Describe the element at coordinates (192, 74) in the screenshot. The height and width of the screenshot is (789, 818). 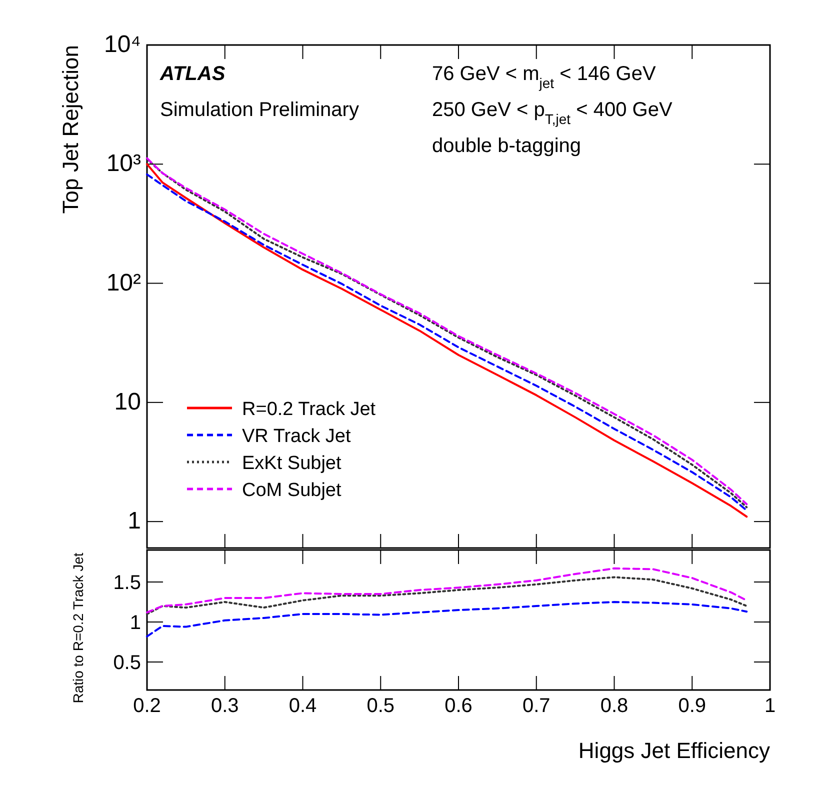
I see `annotation: ATLAS` at that location.